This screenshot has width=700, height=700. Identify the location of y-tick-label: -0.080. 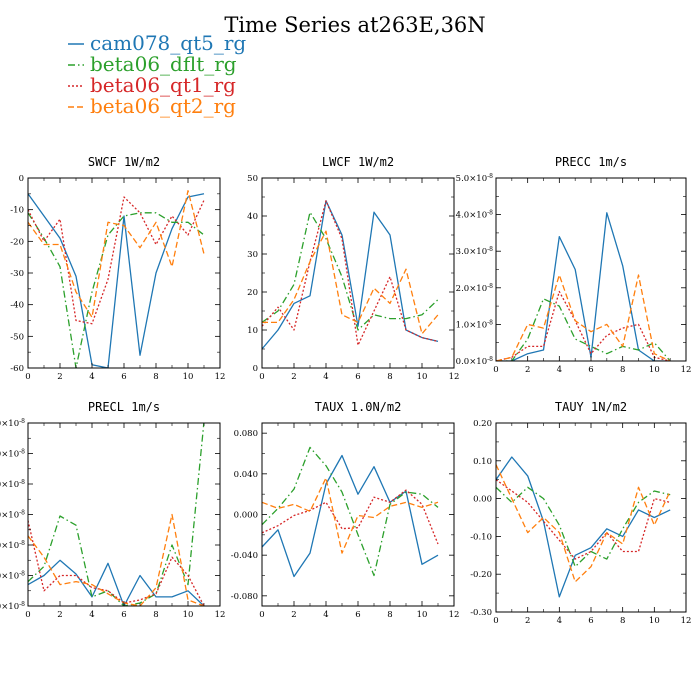
(244, 597).